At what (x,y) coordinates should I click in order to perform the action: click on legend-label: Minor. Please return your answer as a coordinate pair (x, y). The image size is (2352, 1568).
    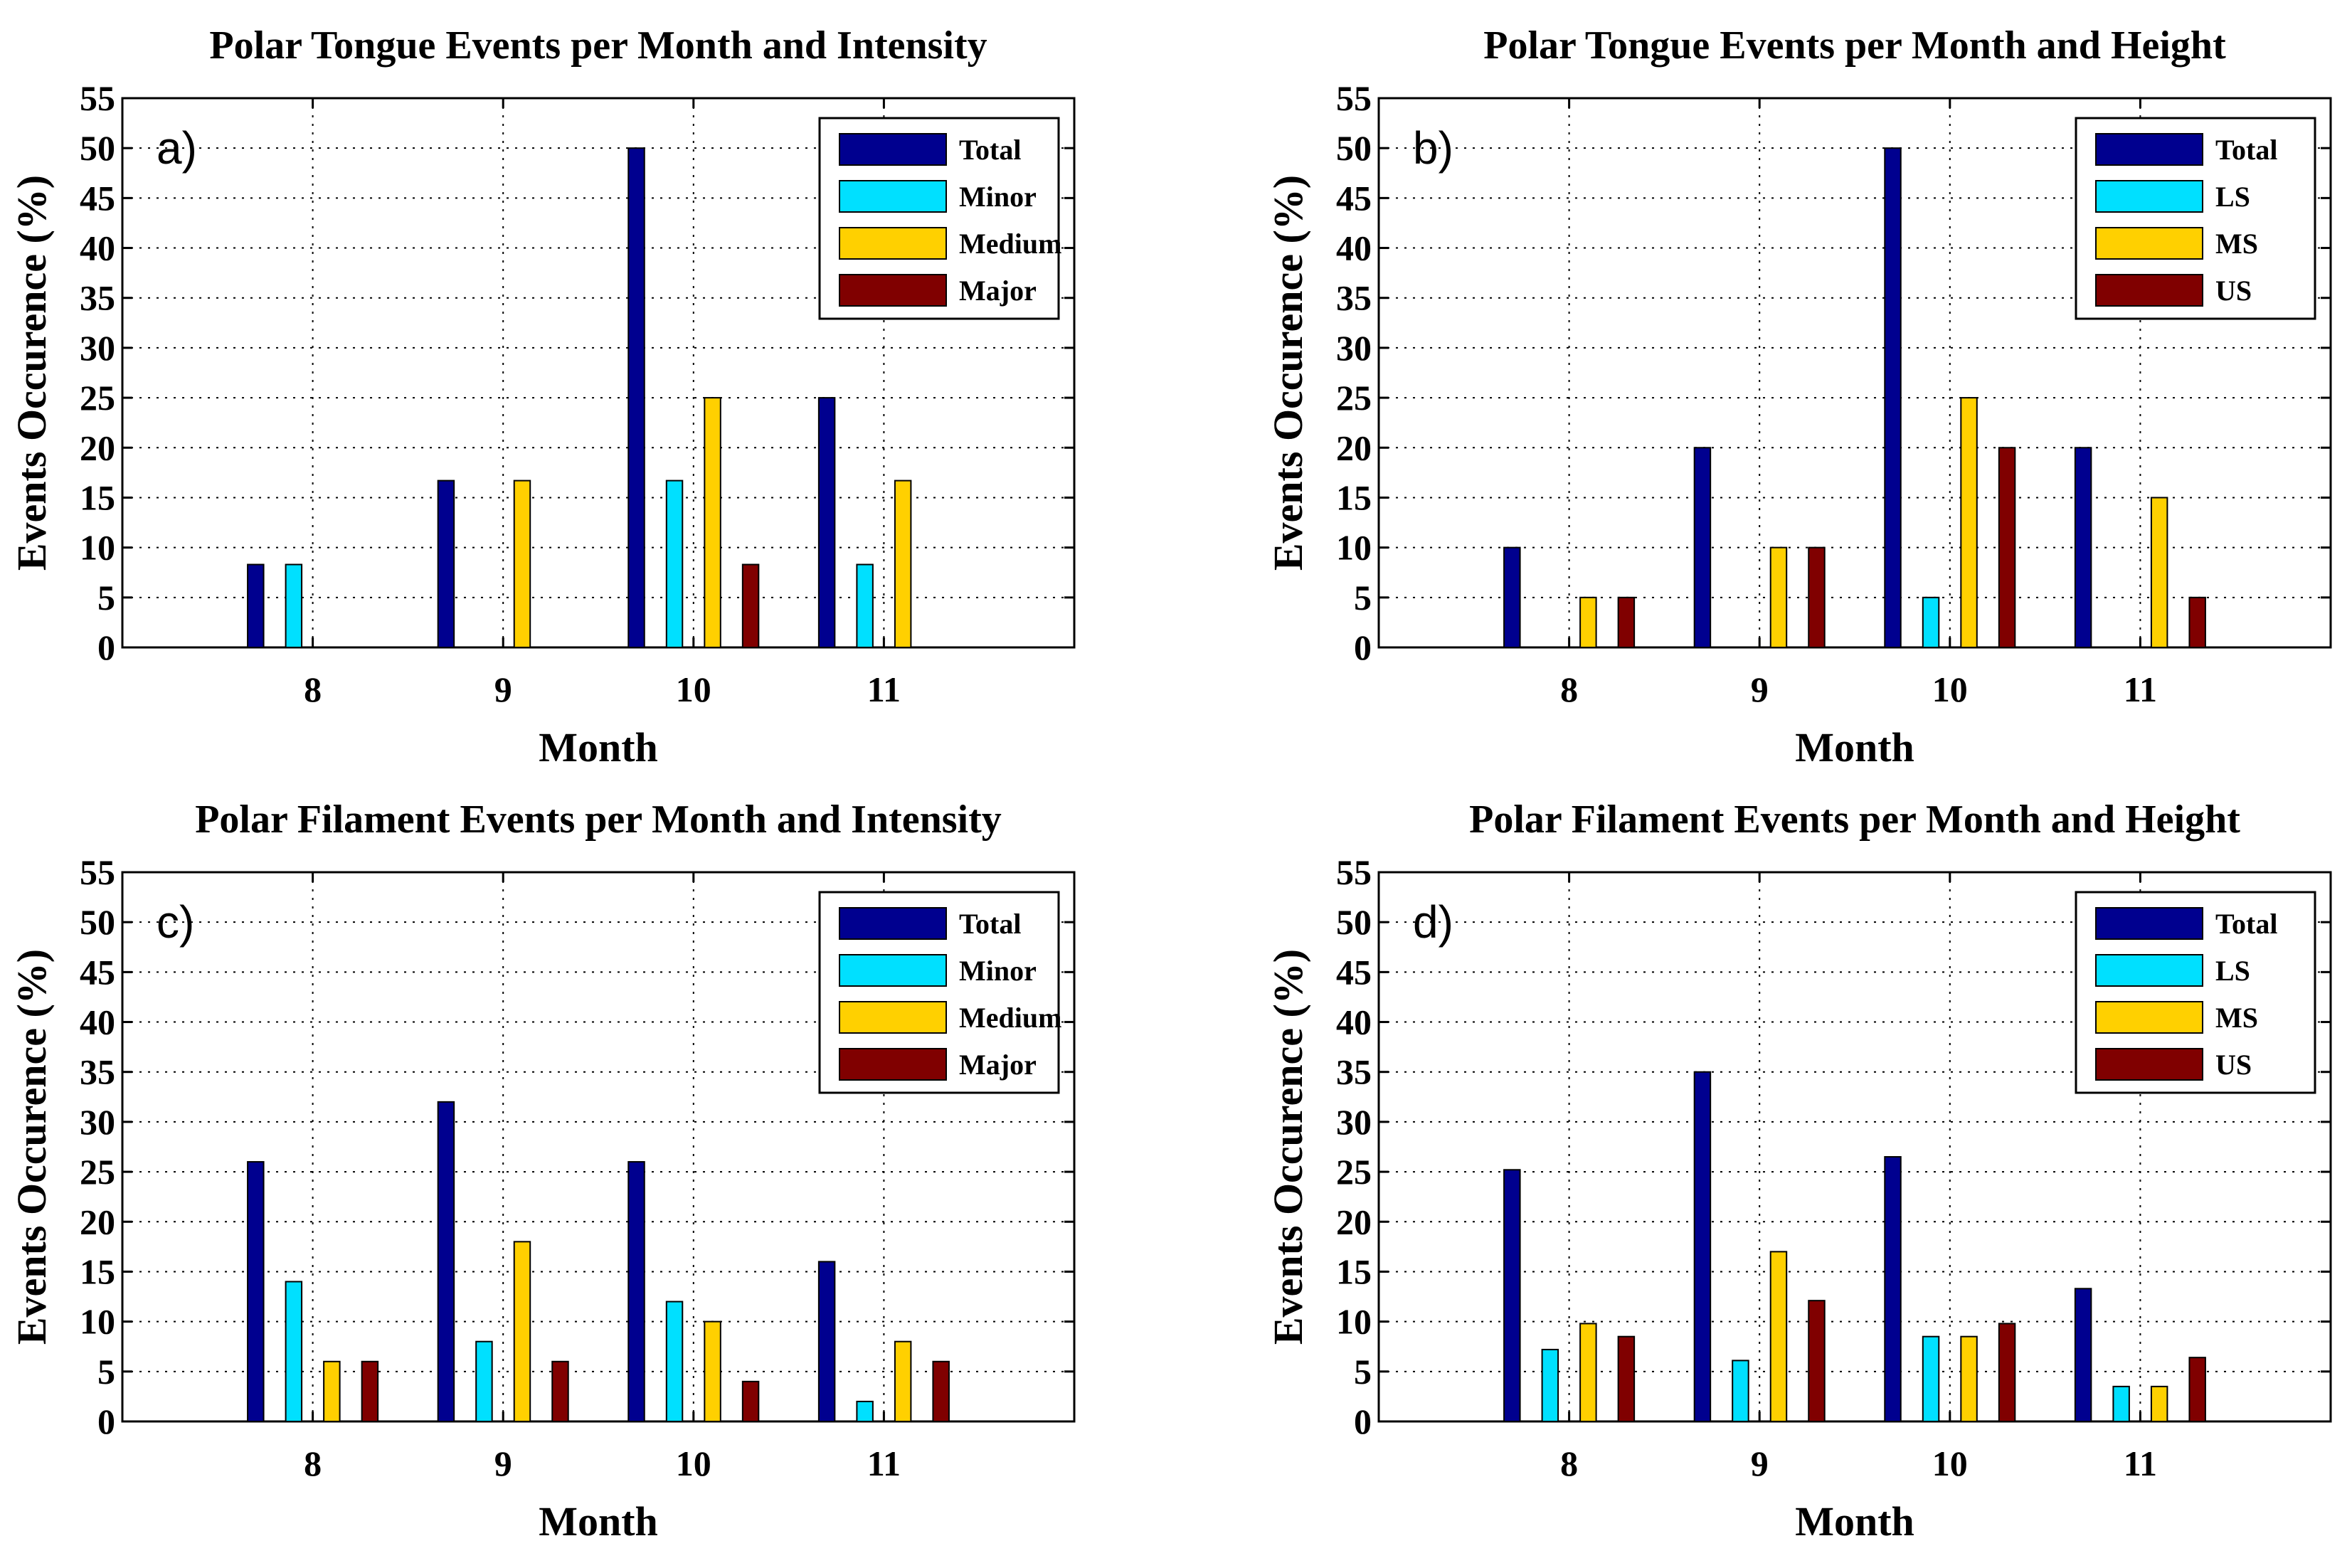
    Looking at the image, I should click on (998, 971).